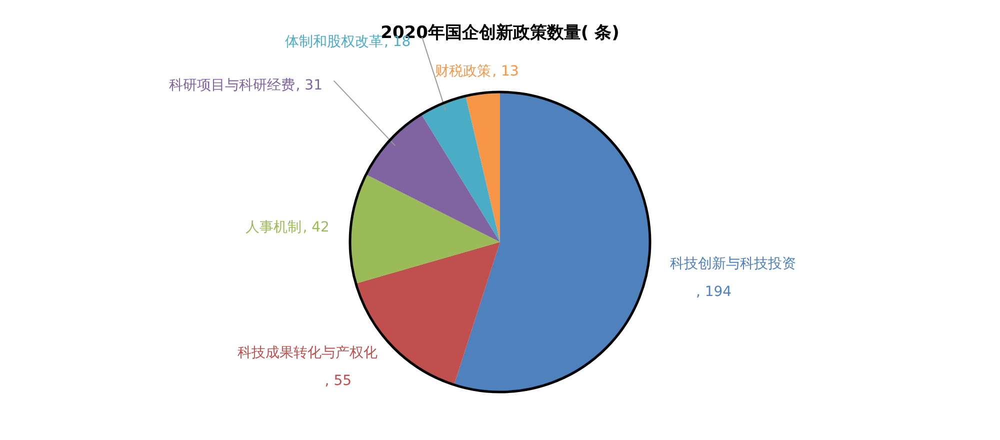 The height and width of the screenshot is (440, 1000). What do you see at coordinates (308, 352) in the screenshot?
I see `slice-label: 科技成果转化与产权化` at bounding box center [308, 352].